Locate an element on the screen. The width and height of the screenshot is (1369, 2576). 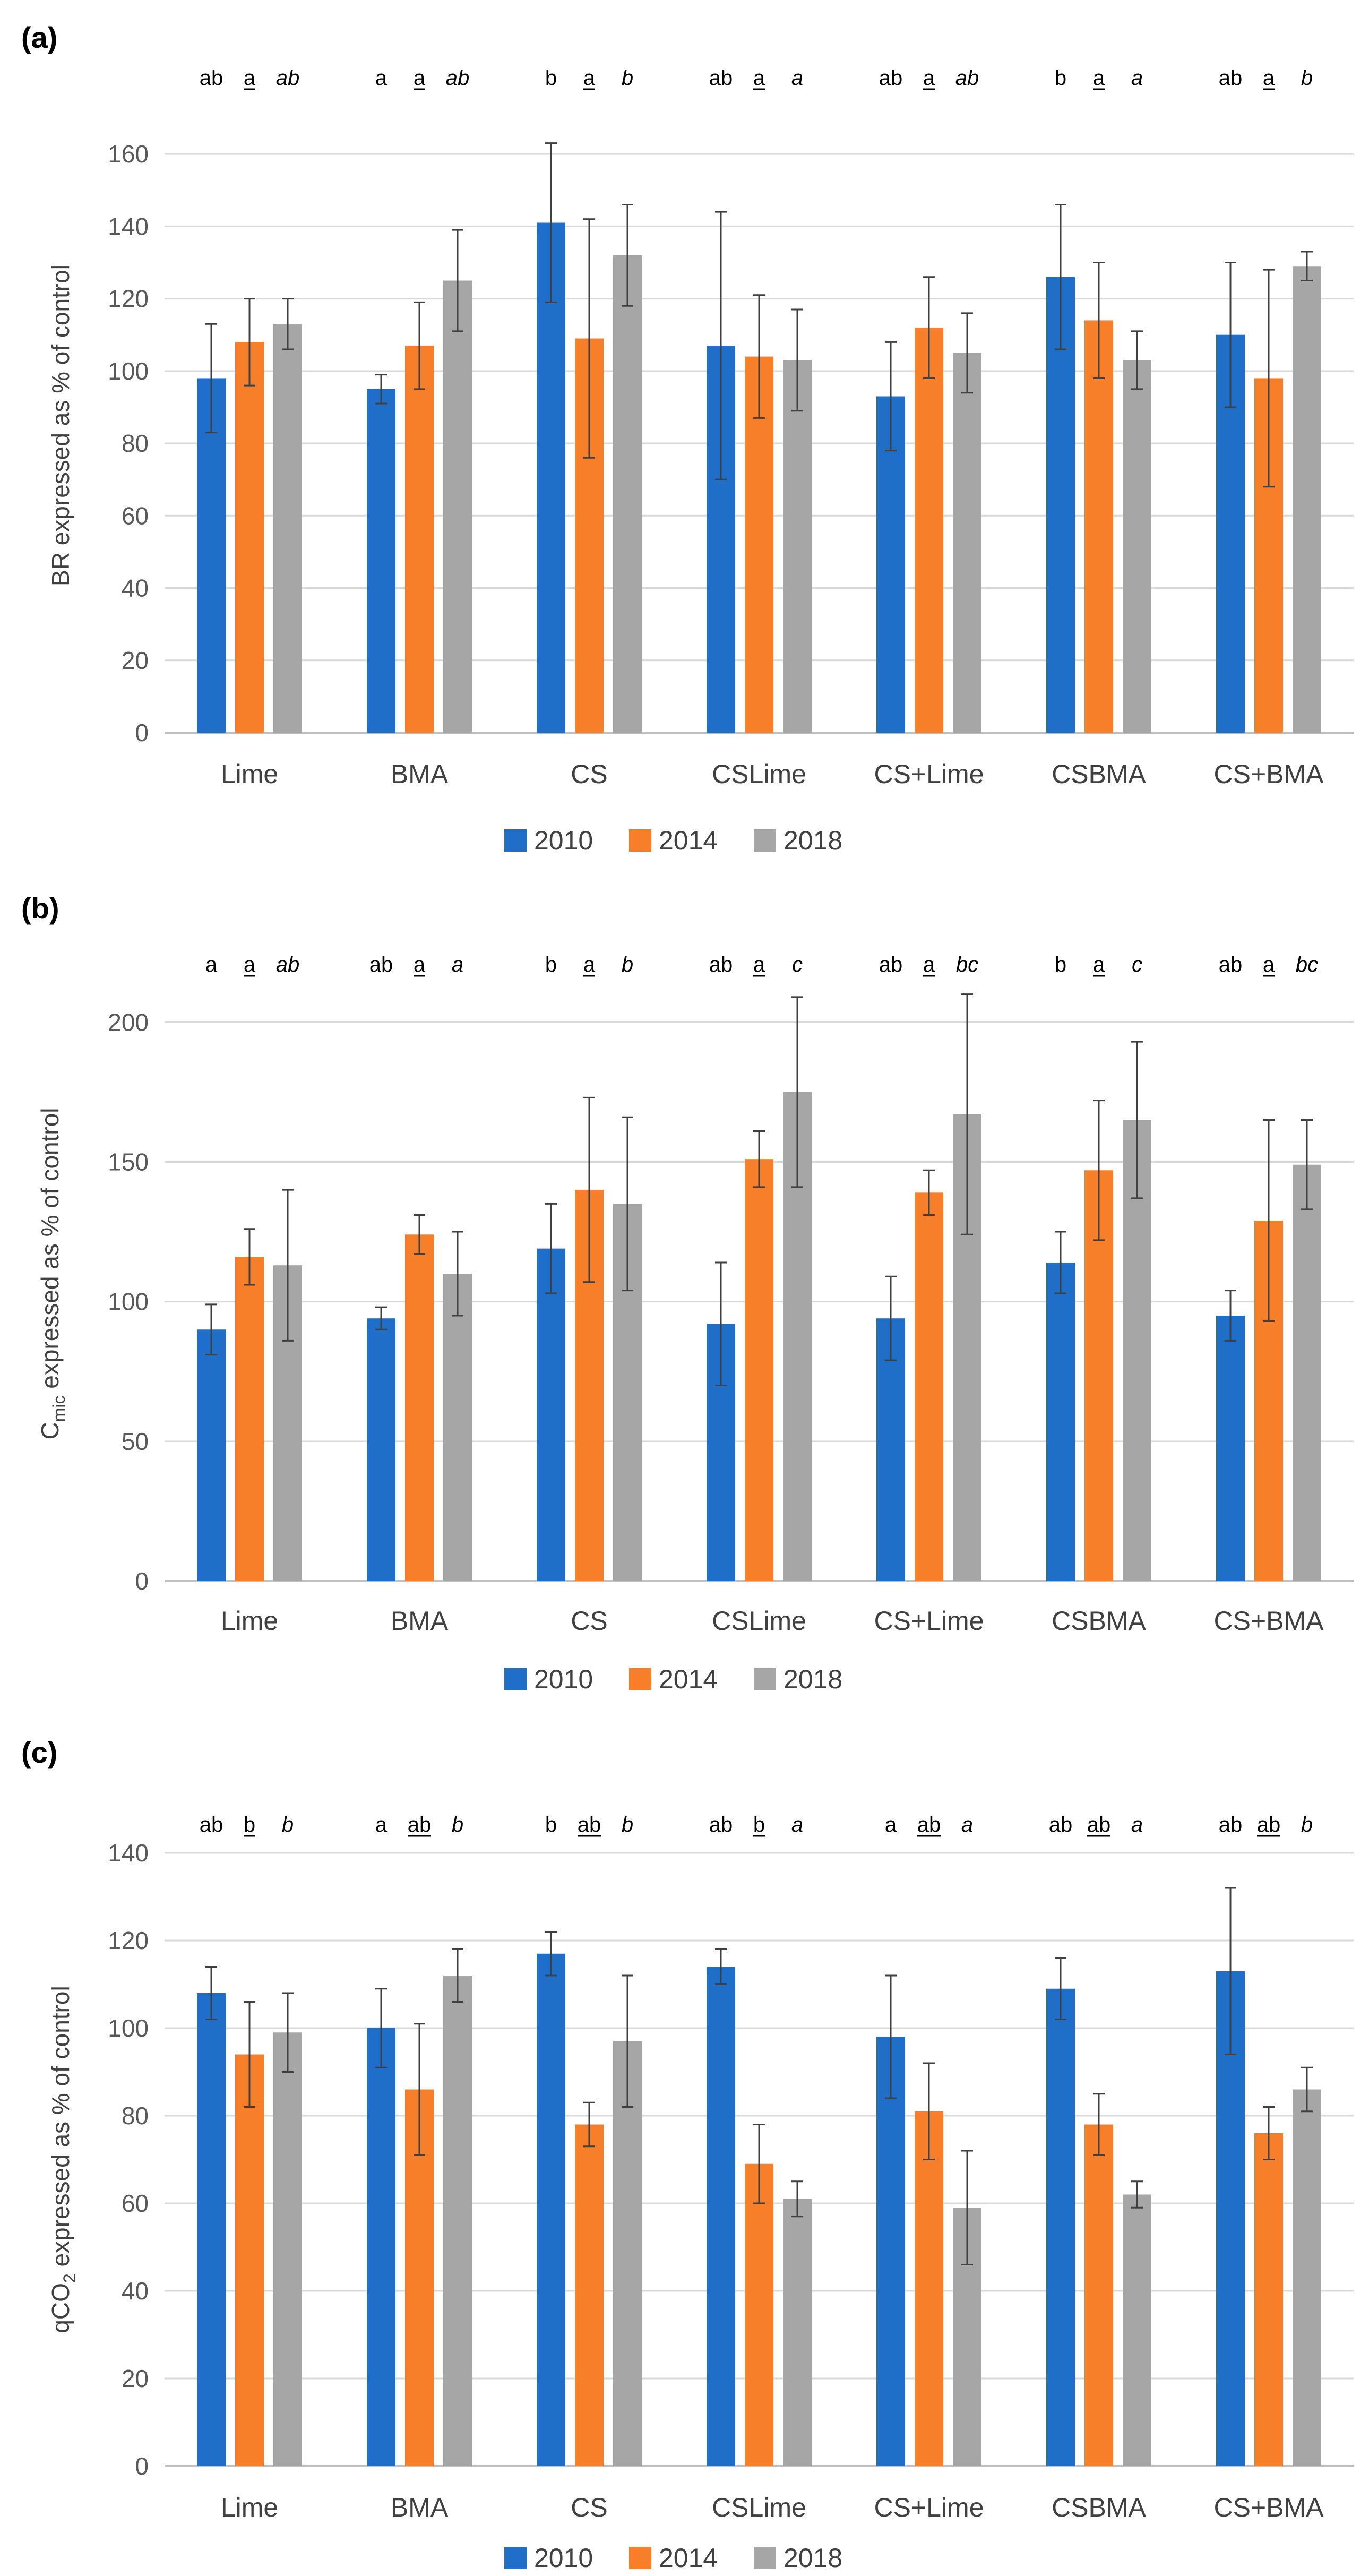
category-label: Lime is located at coordinates (249, 2507).